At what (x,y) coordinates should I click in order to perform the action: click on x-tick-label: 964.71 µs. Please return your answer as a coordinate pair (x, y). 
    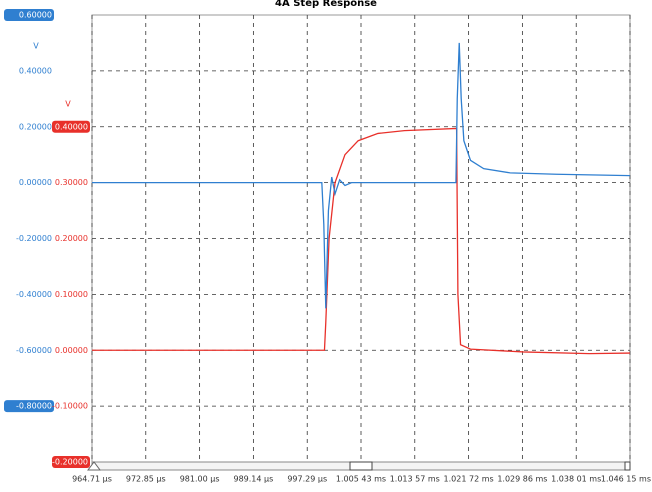
    Looking at the image, I should click on (92, 479).